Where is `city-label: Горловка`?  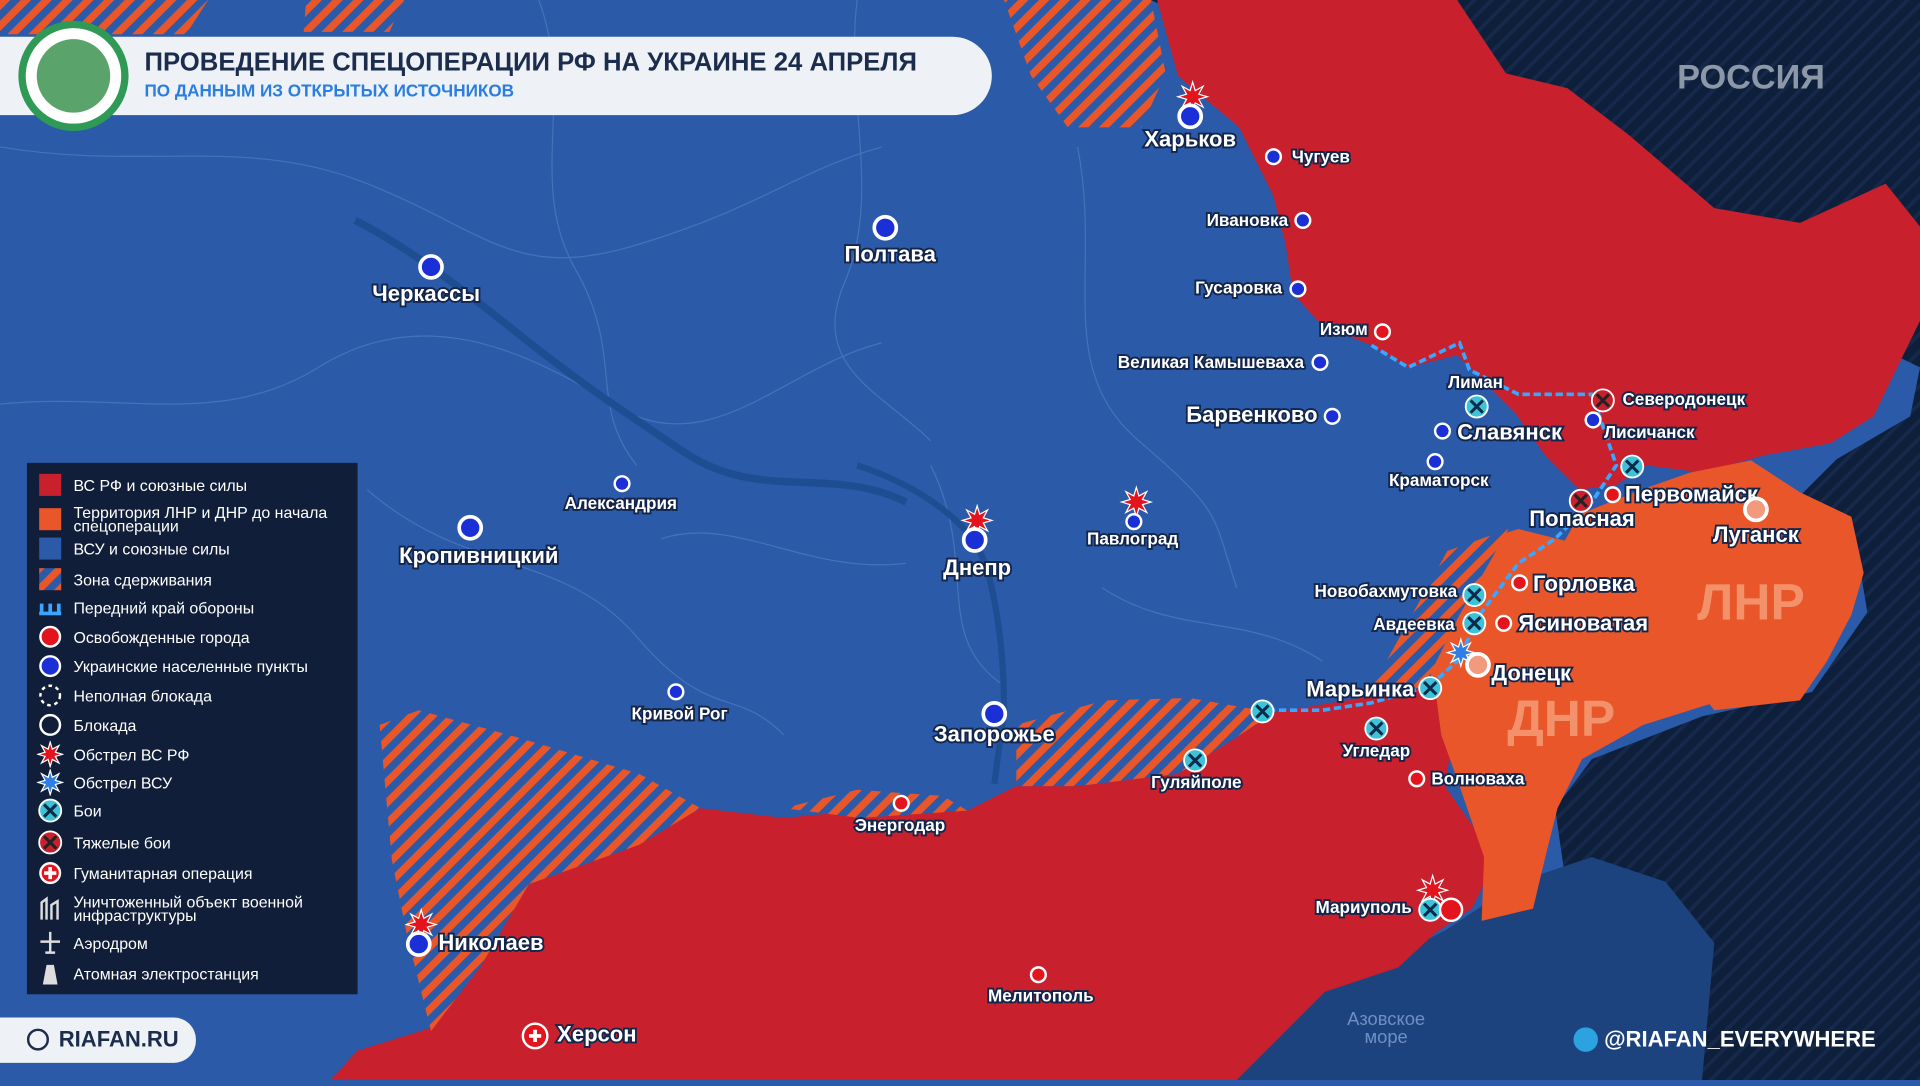 city-label: Горловка is located at coordinates (1584, 583).